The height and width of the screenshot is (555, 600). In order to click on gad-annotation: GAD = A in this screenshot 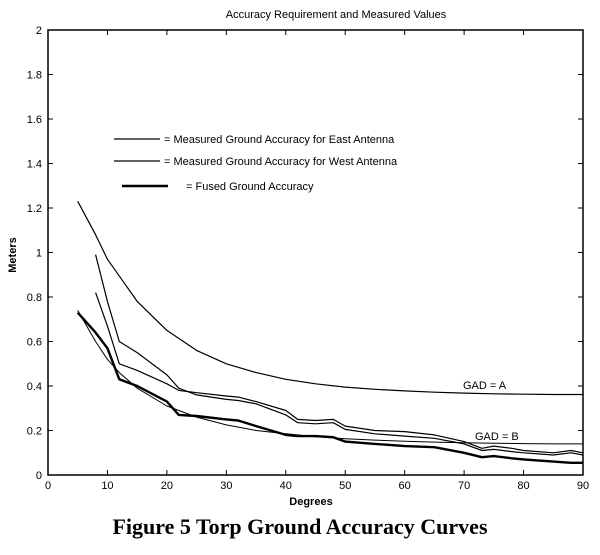, I will do `click(485, 386)`.